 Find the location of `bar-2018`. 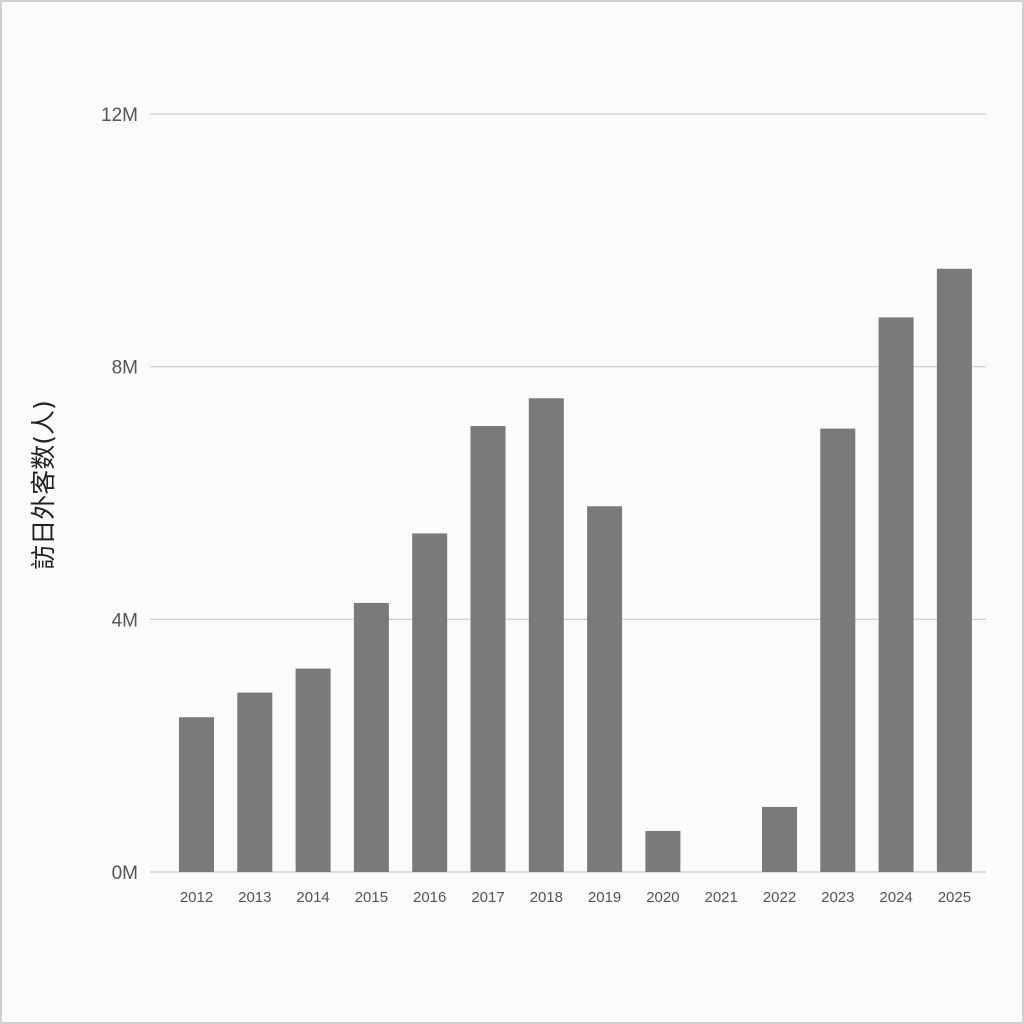

bar-2018 is located at coordinates (546, 635).